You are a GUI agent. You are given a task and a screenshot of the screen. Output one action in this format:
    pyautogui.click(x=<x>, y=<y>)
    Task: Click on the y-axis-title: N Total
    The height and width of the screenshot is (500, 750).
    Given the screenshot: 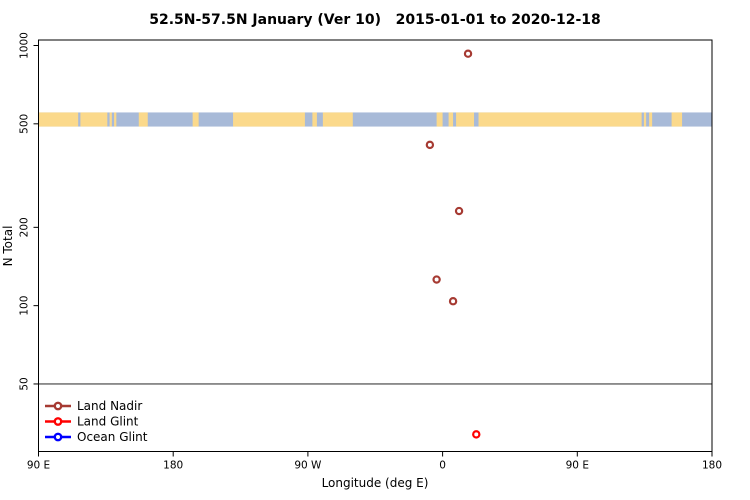 What is the action you would take?
    pyautogui.click(x=8, y=246)
    